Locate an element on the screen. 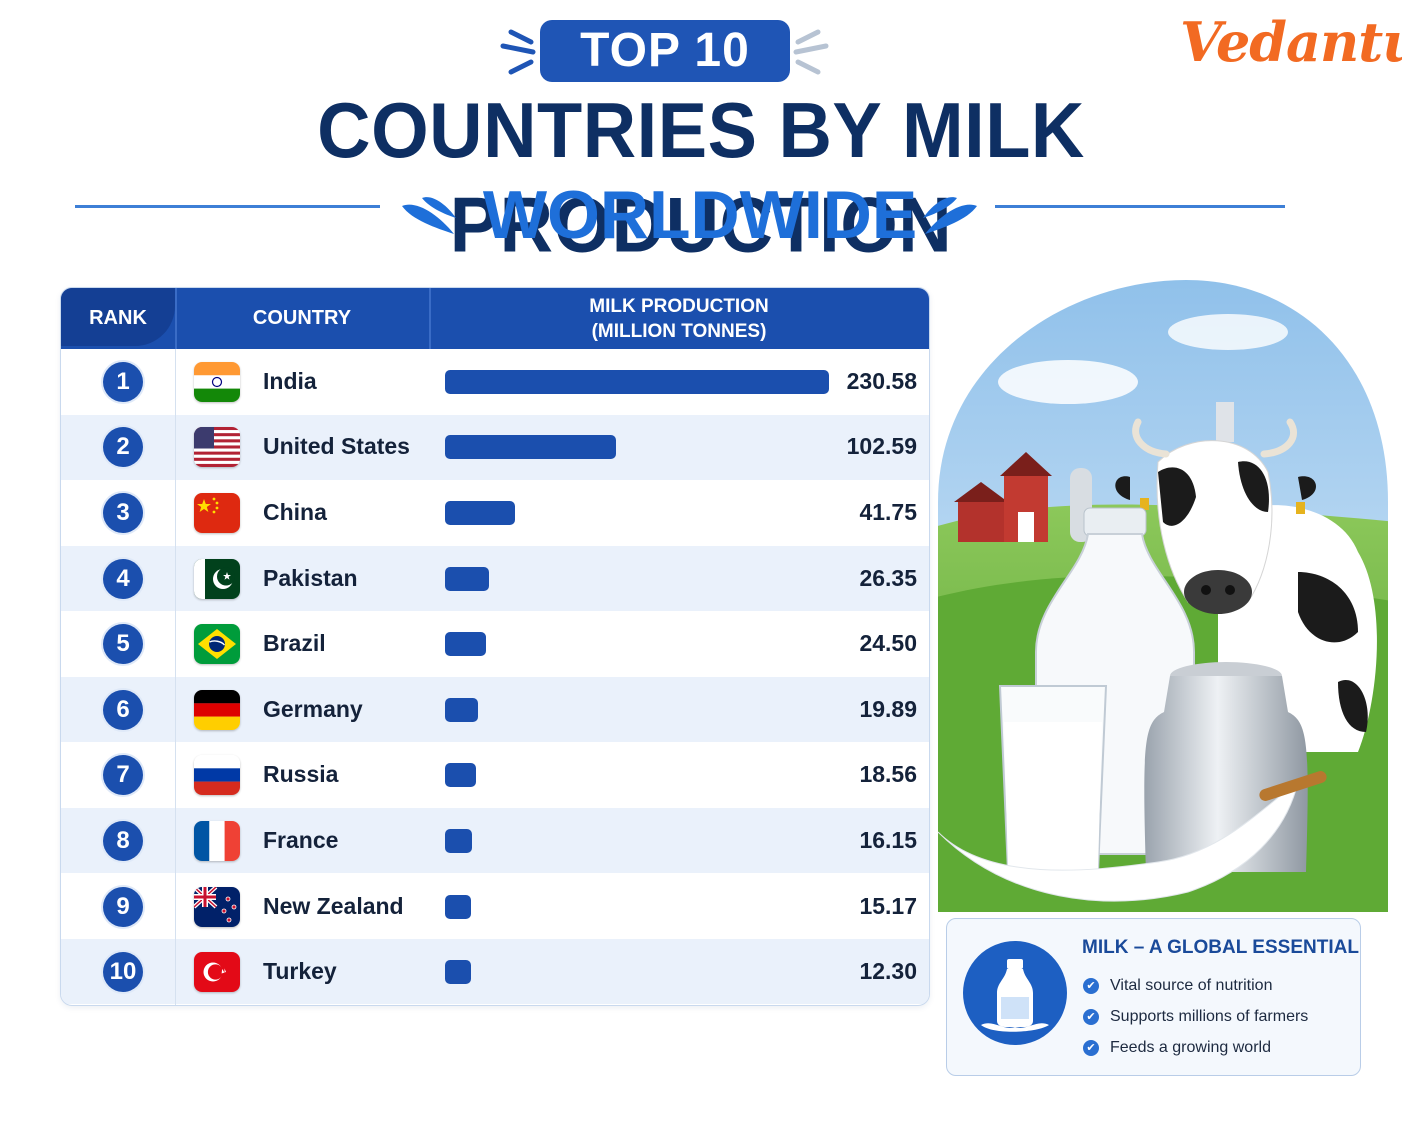 The image size is (1402, 1122). cow-icon is located at coordinates (1246, 585).